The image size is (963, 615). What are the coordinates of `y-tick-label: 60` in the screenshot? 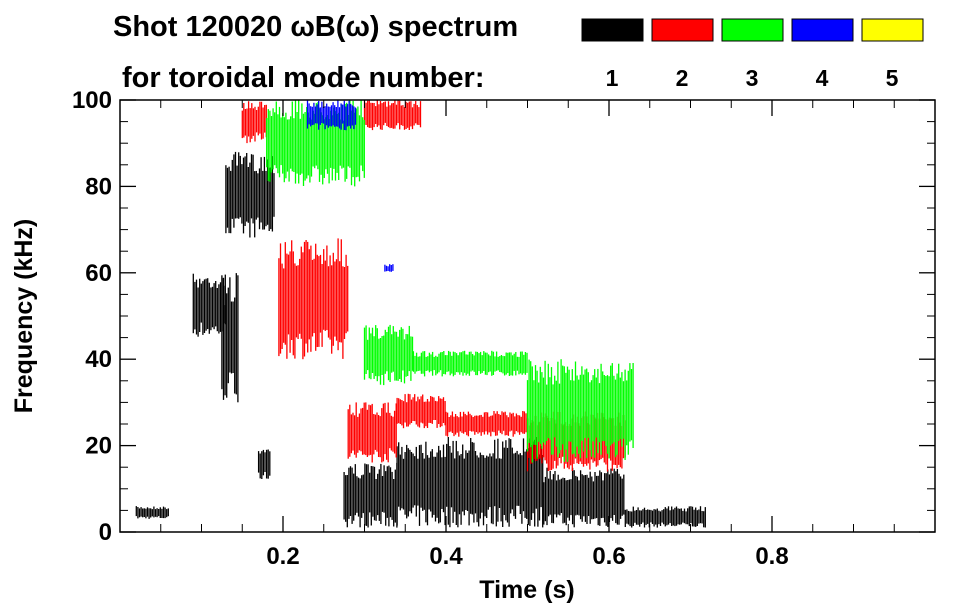 It's located at (98, 273).